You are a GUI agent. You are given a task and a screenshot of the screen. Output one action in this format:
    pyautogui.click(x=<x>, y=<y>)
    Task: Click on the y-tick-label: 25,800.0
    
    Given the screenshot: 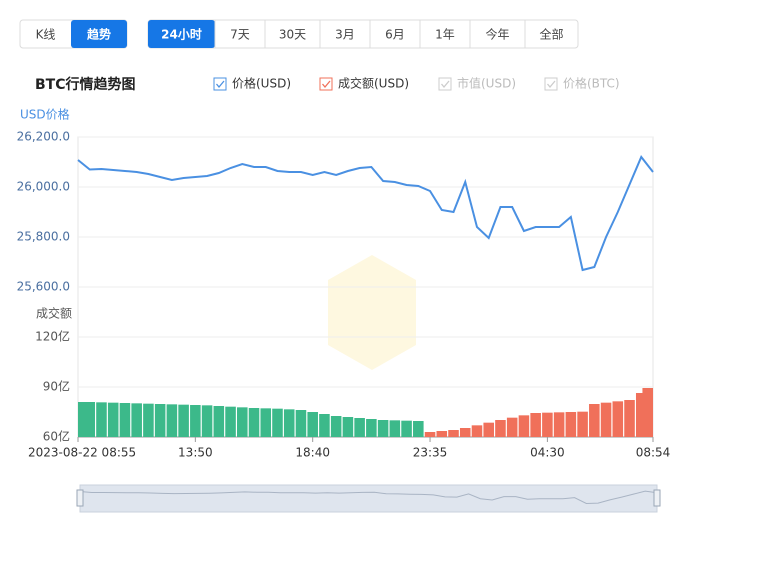 What is the action you would take?
    pyautogui.click(x=43, y=237)
    